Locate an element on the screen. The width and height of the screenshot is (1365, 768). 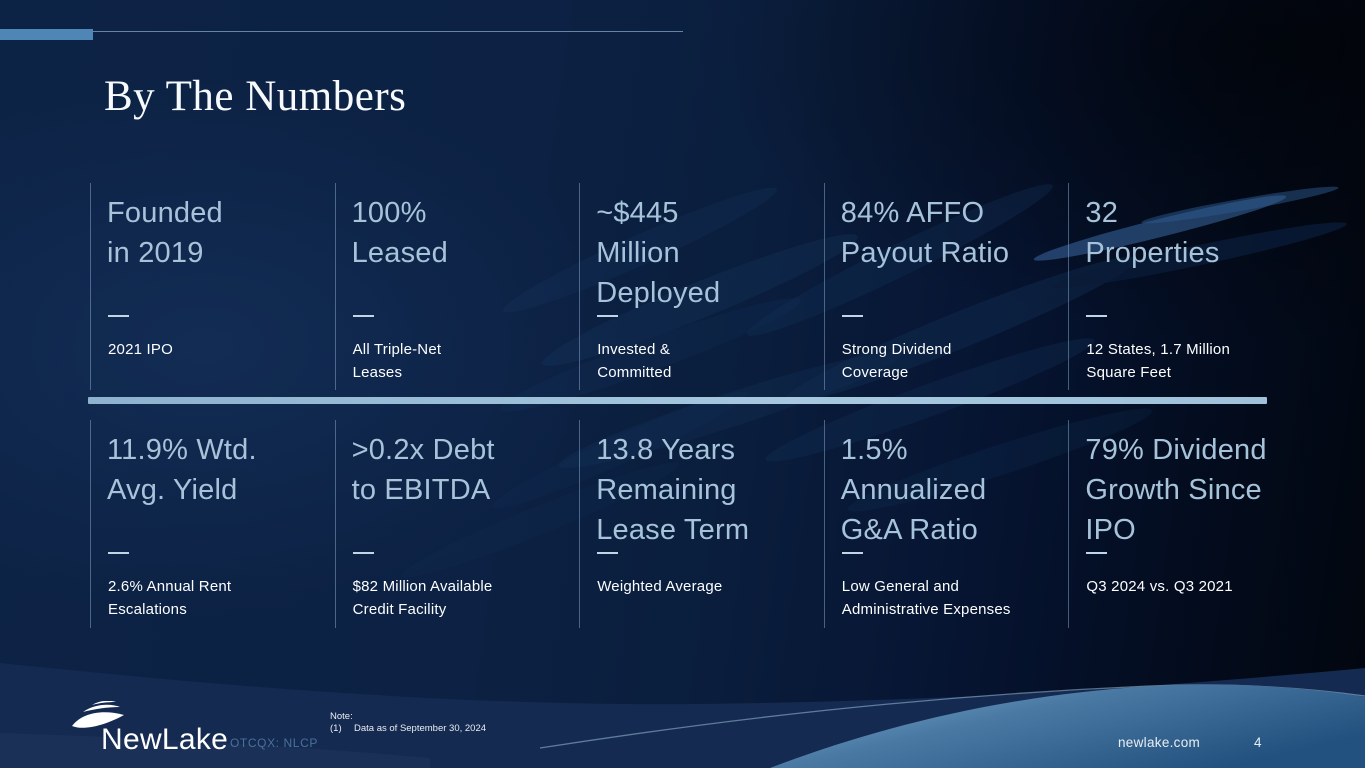
footnote-label: Note: is located at coordinates (341, 716).